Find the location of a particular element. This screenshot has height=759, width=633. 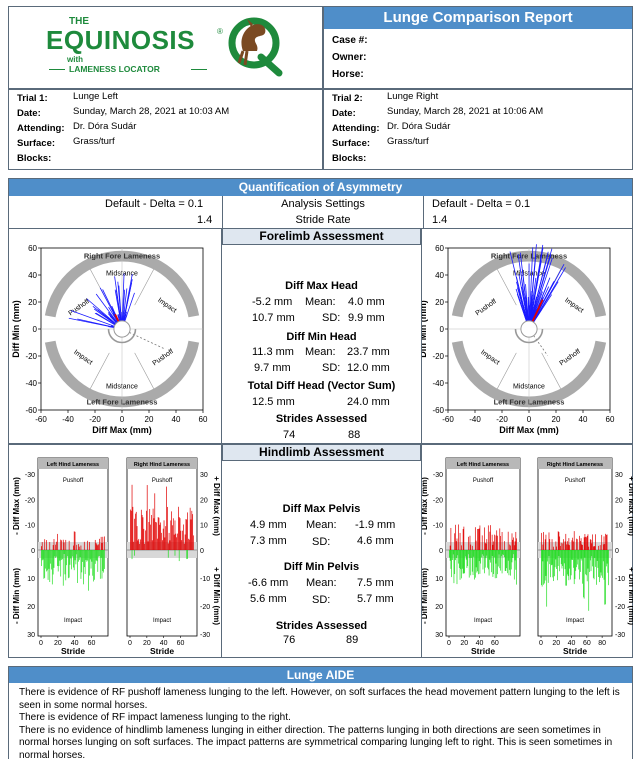

y-tick-label: 30 is located at coordinates (204, 475).